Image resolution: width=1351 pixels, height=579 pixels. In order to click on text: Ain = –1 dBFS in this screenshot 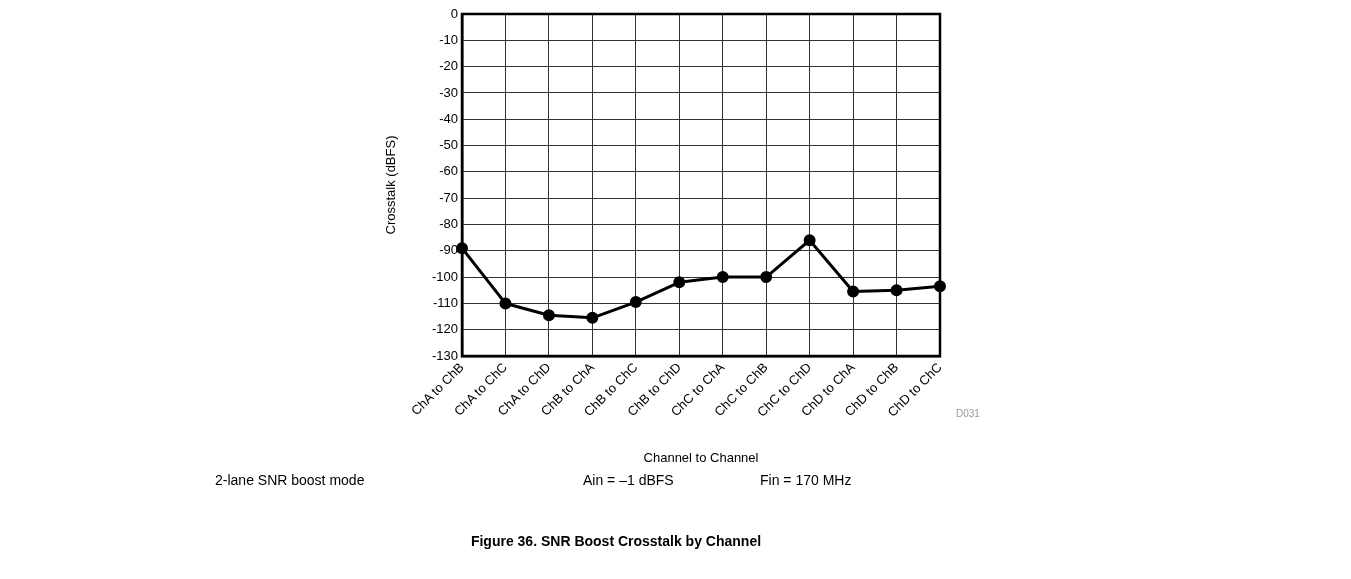, I will do `click(628, 480)`.